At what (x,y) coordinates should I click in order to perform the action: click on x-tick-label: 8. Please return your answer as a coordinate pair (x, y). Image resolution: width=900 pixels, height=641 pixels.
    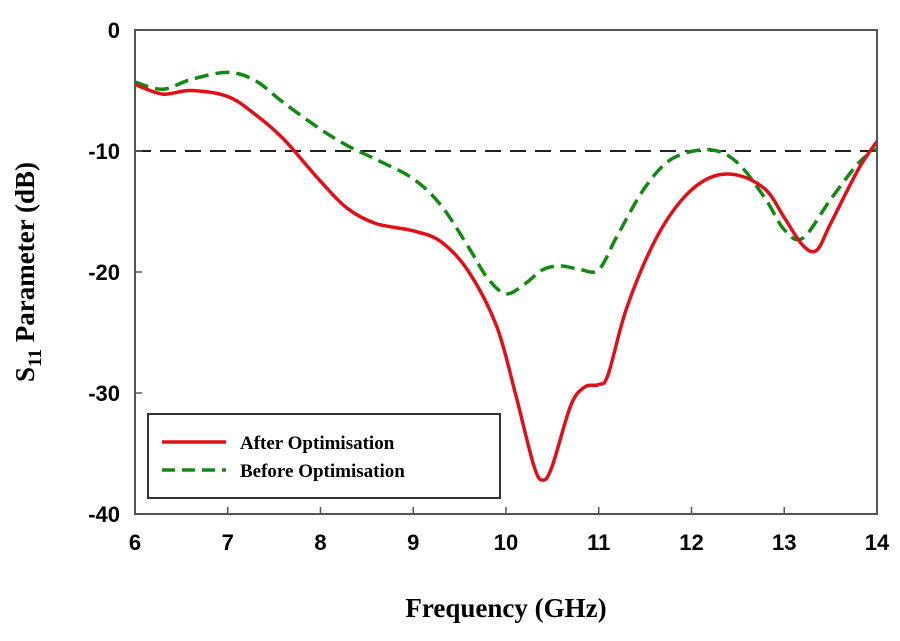
    Looking at the image, I should click on (320, 542).